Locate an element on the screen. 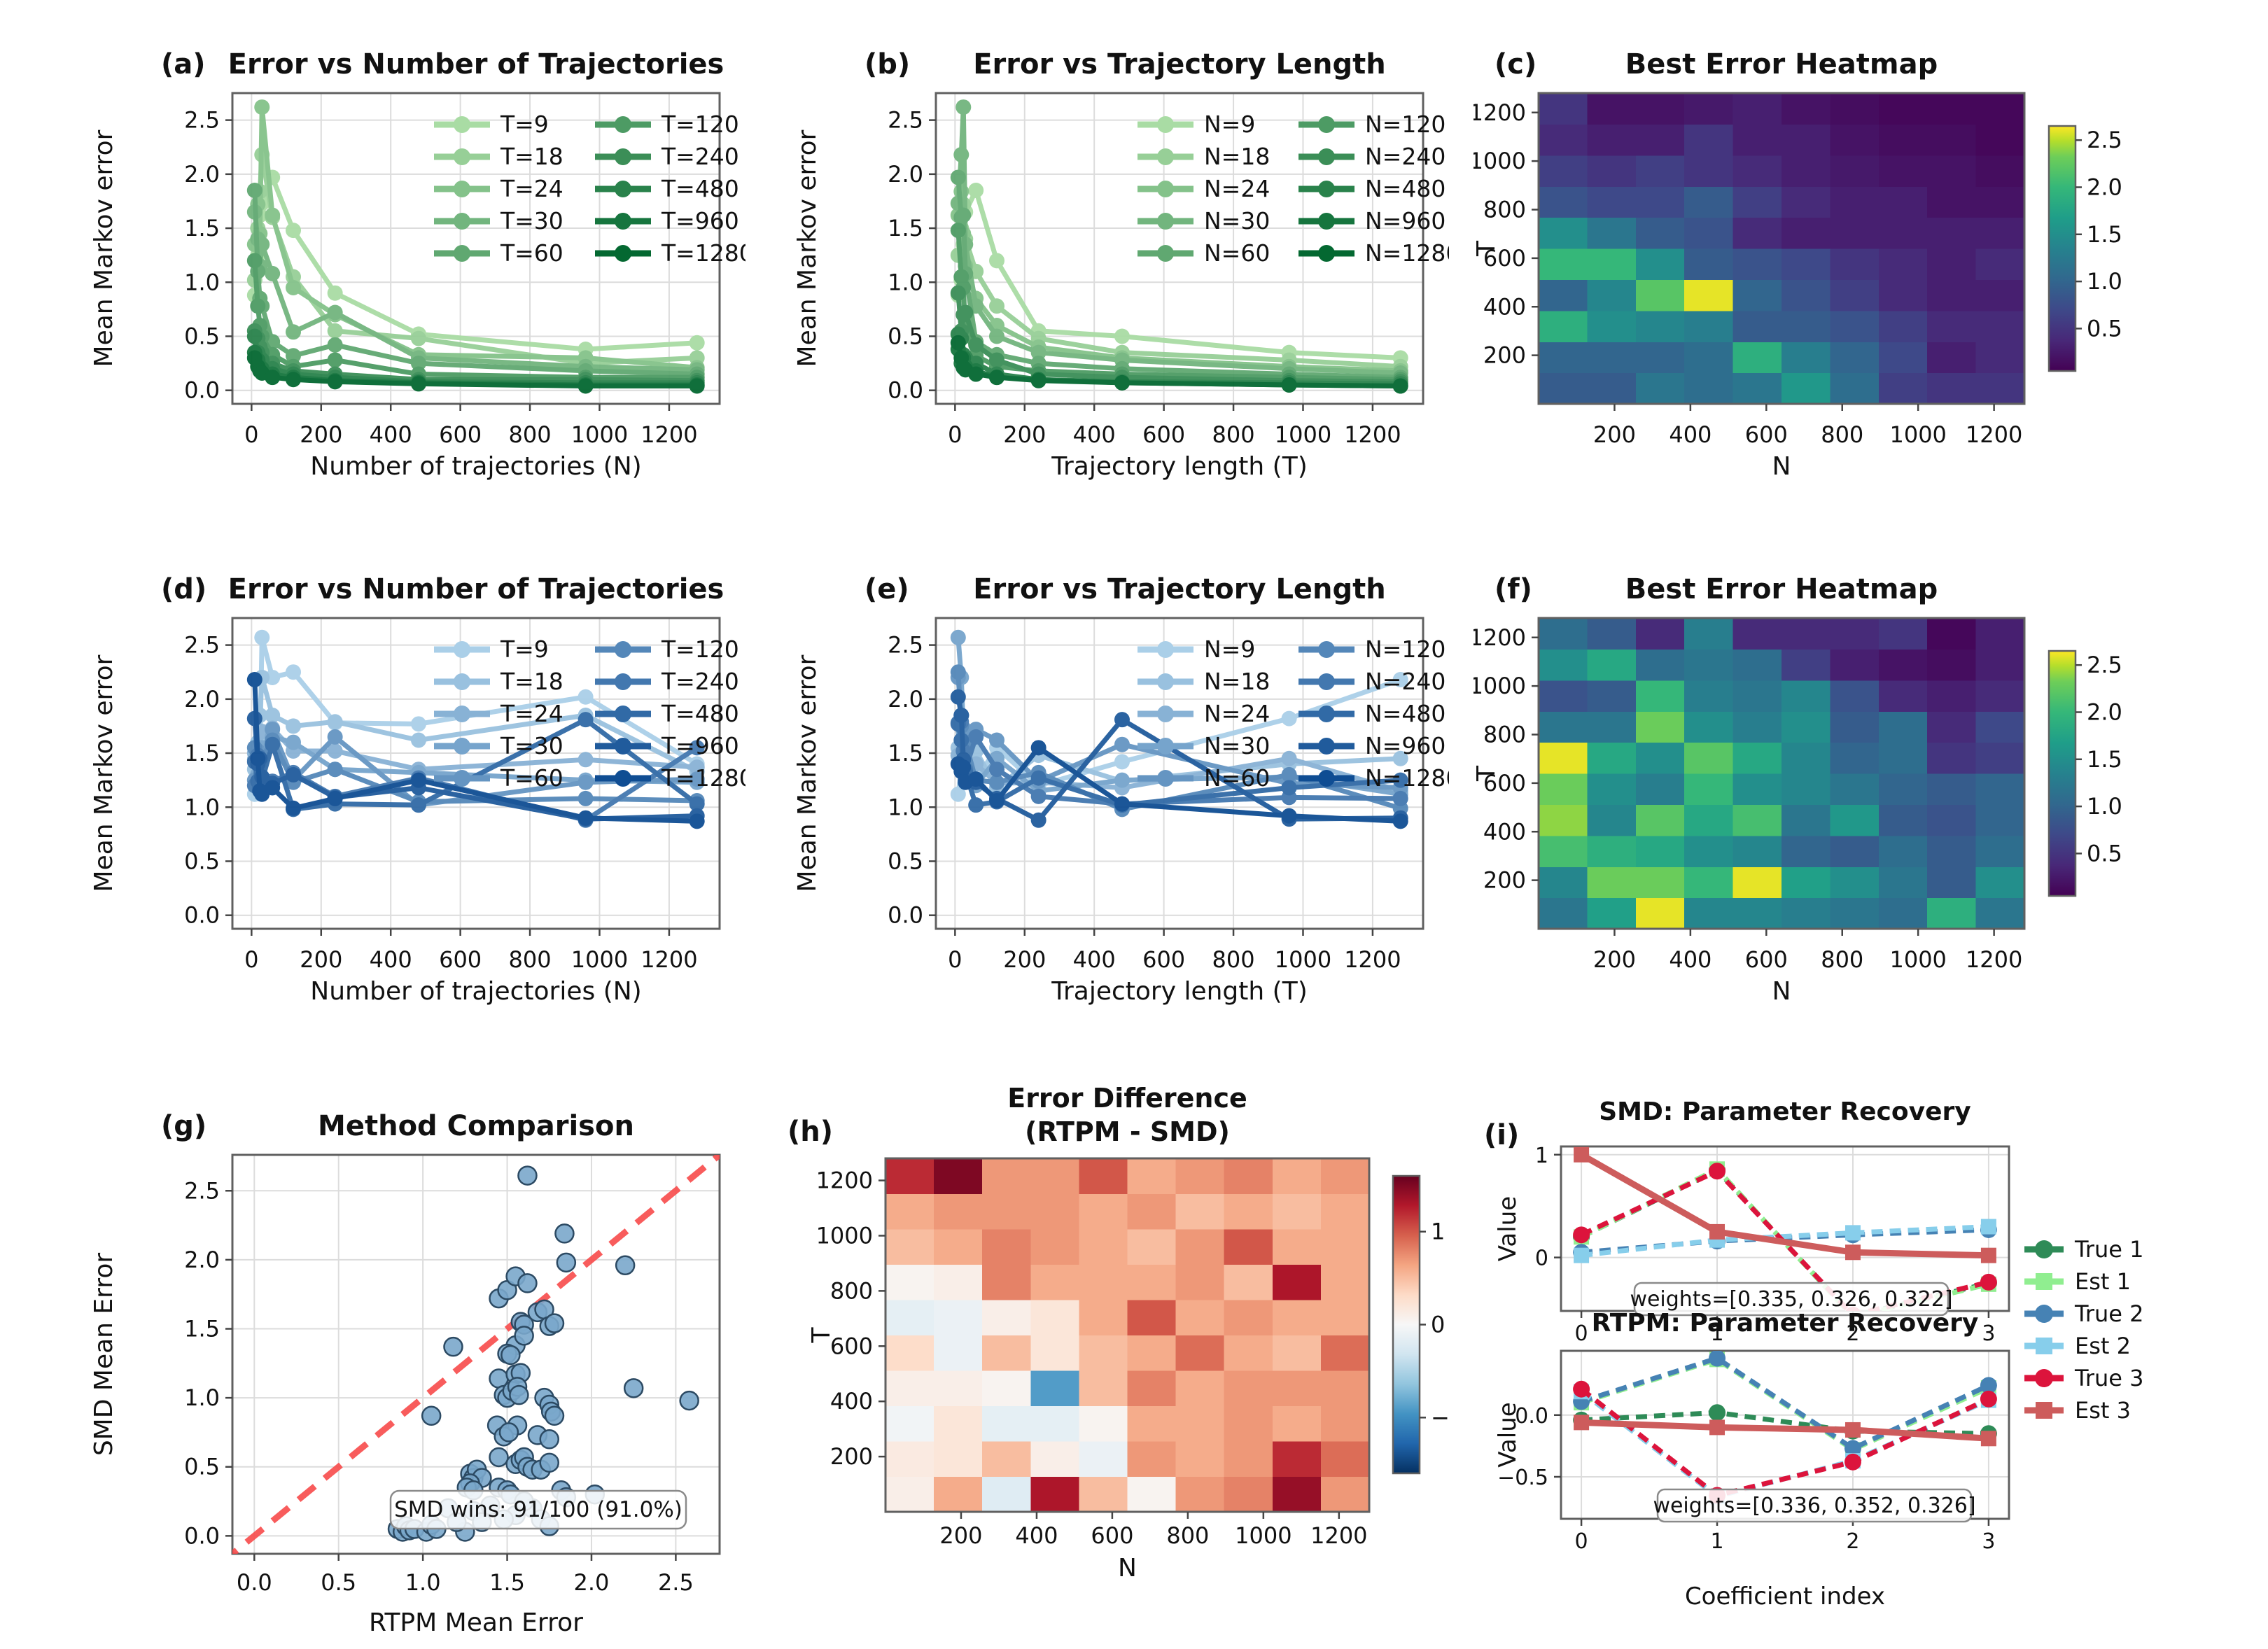 Image resolution: width=2268 pixels, height=1649 pixels. chart-text: 400 is located at coordinates (1036, 1536).